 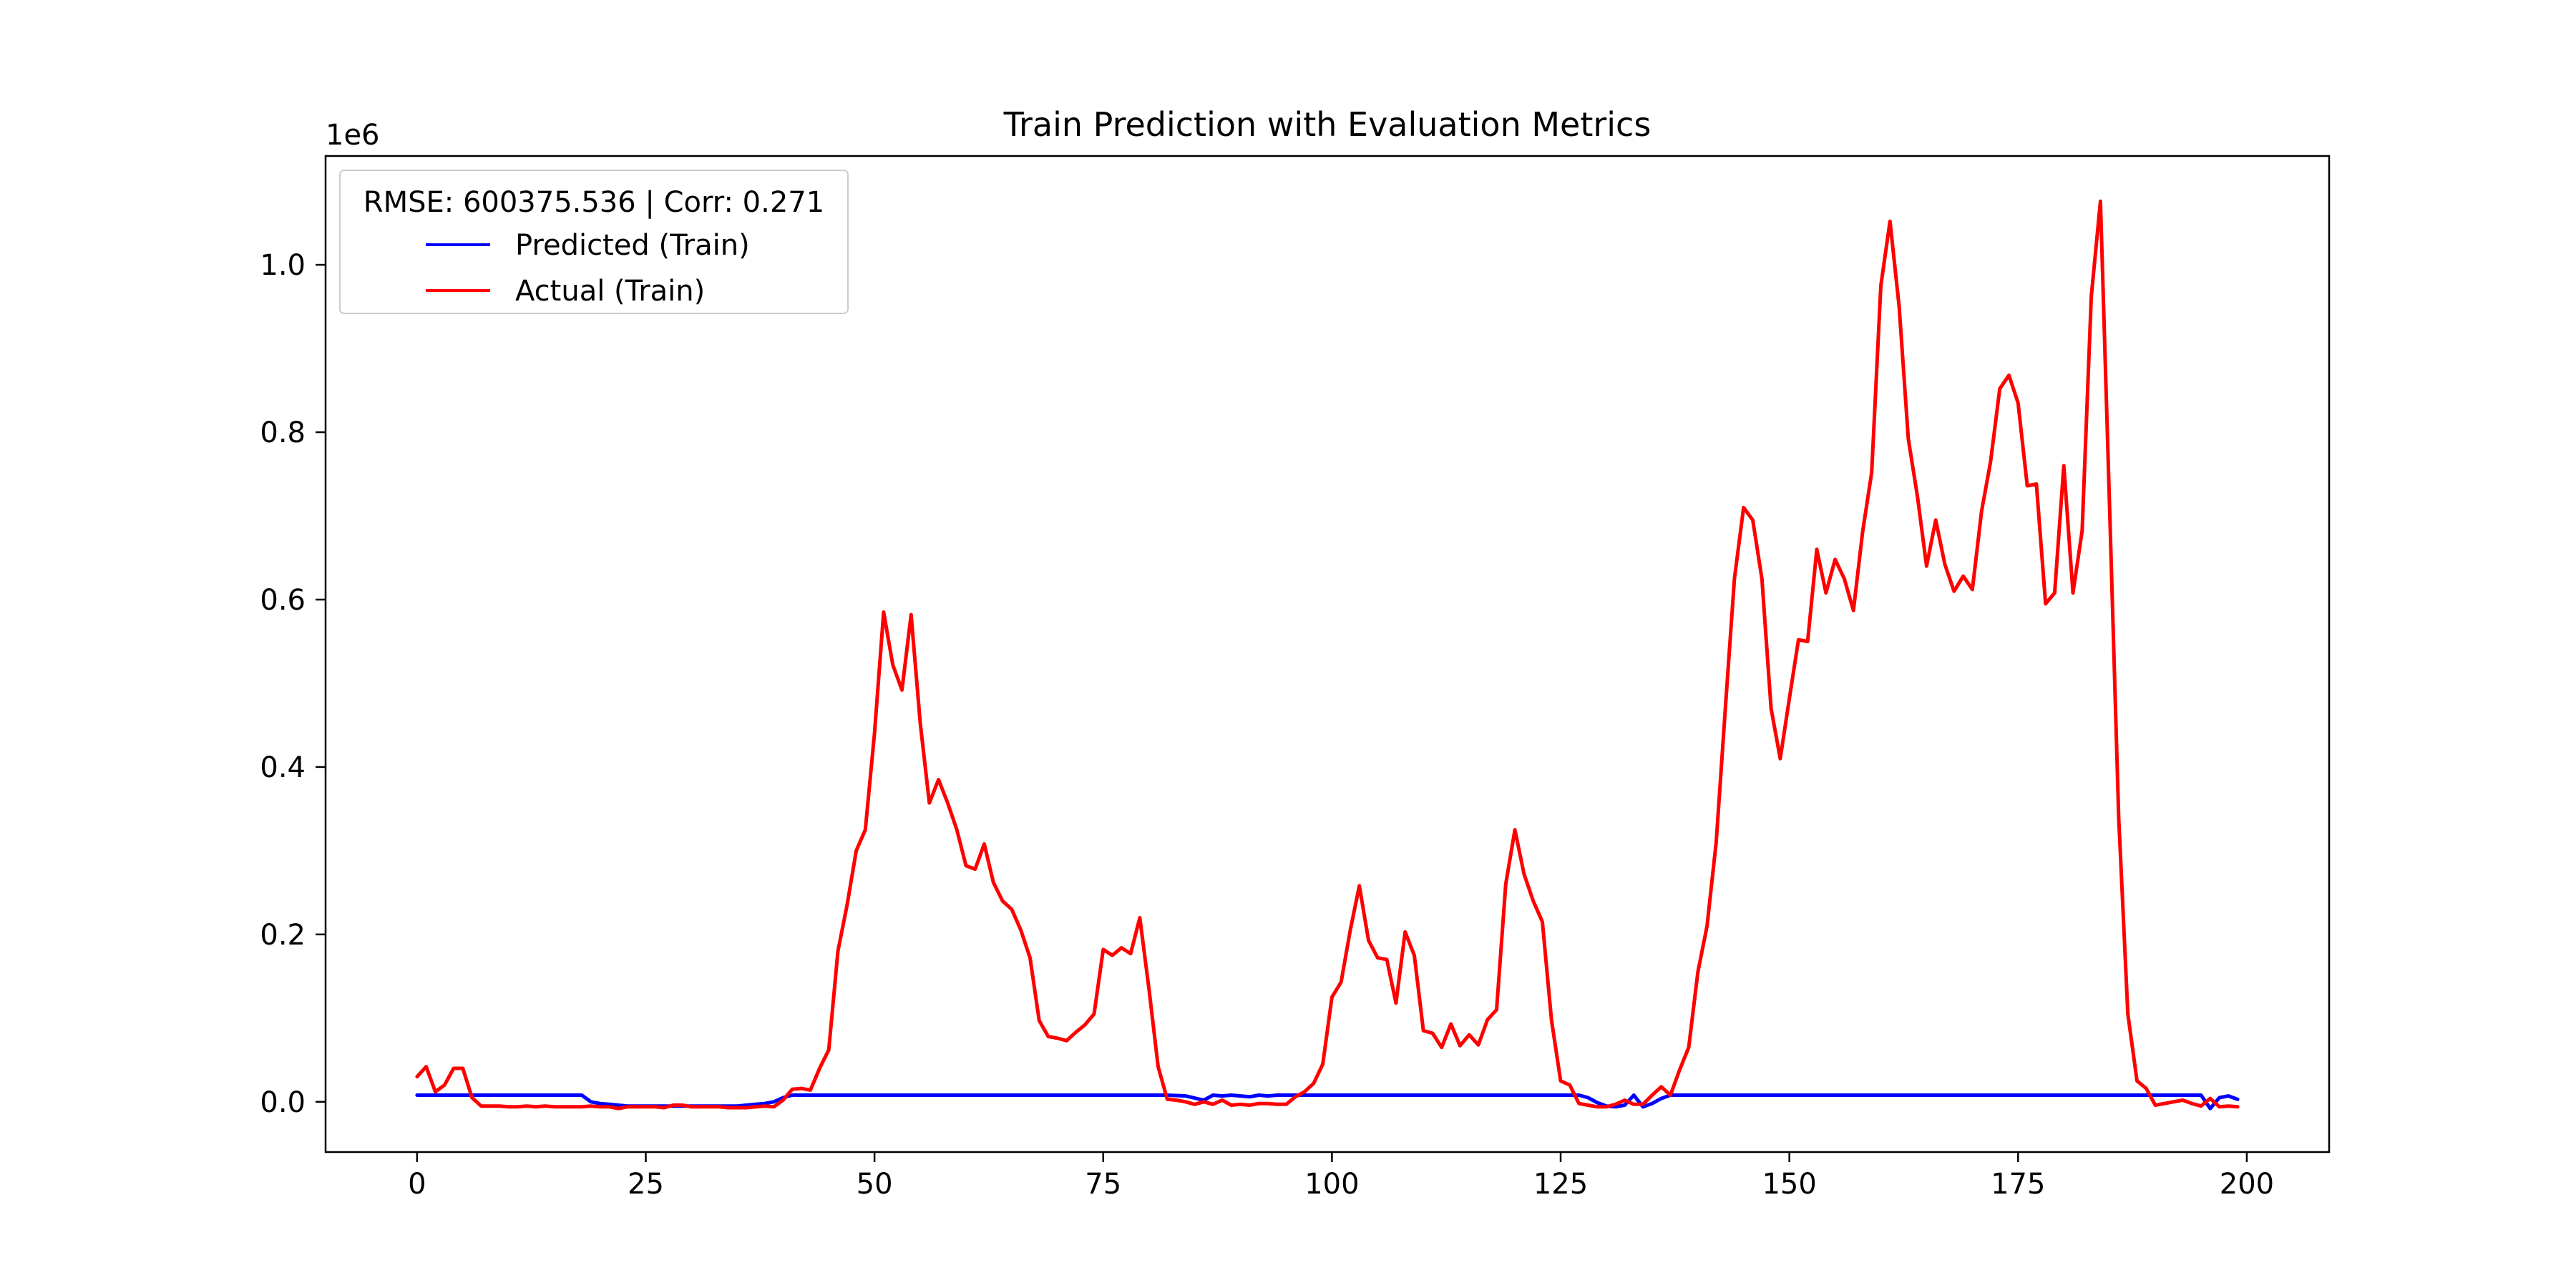 I want to click on y-tick-label: 0.6, so click(x=283, y=600).